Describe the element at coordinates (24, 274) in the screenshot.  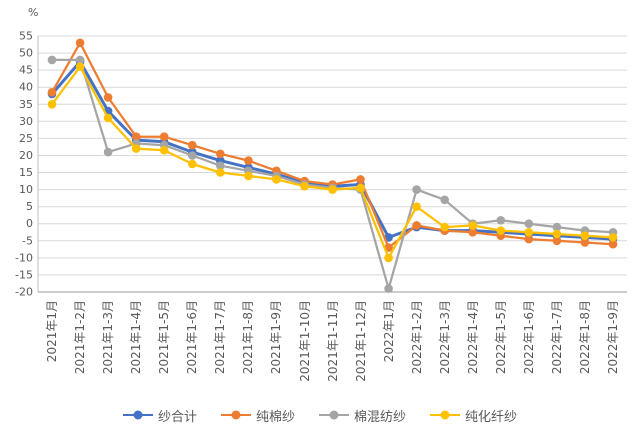
I see `y-axis-tick-label: -15` at that location.